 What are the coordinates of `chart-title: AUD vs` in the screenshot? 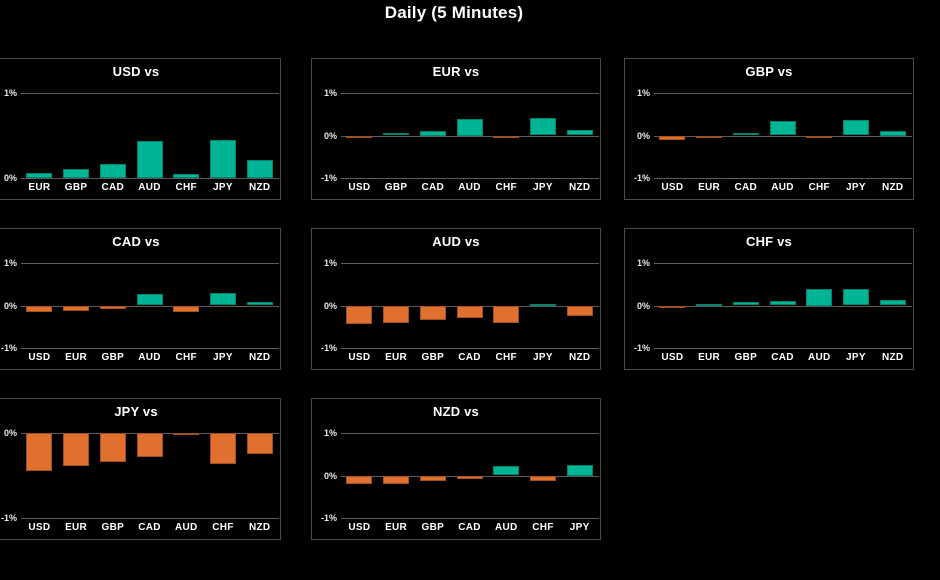 It's located at (456, 241).